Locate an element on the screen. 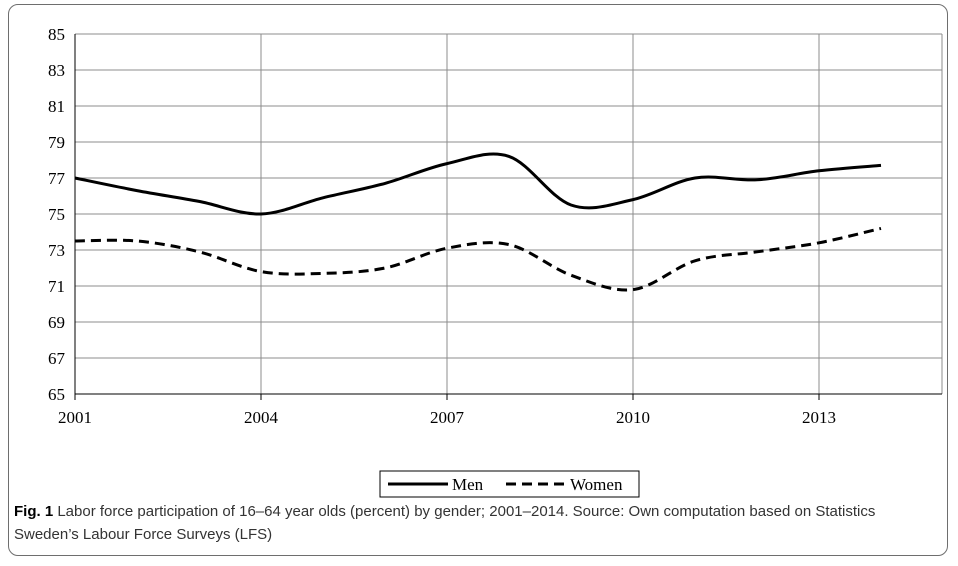  y-tick-label: 71 is located at coordinates (56, 286).